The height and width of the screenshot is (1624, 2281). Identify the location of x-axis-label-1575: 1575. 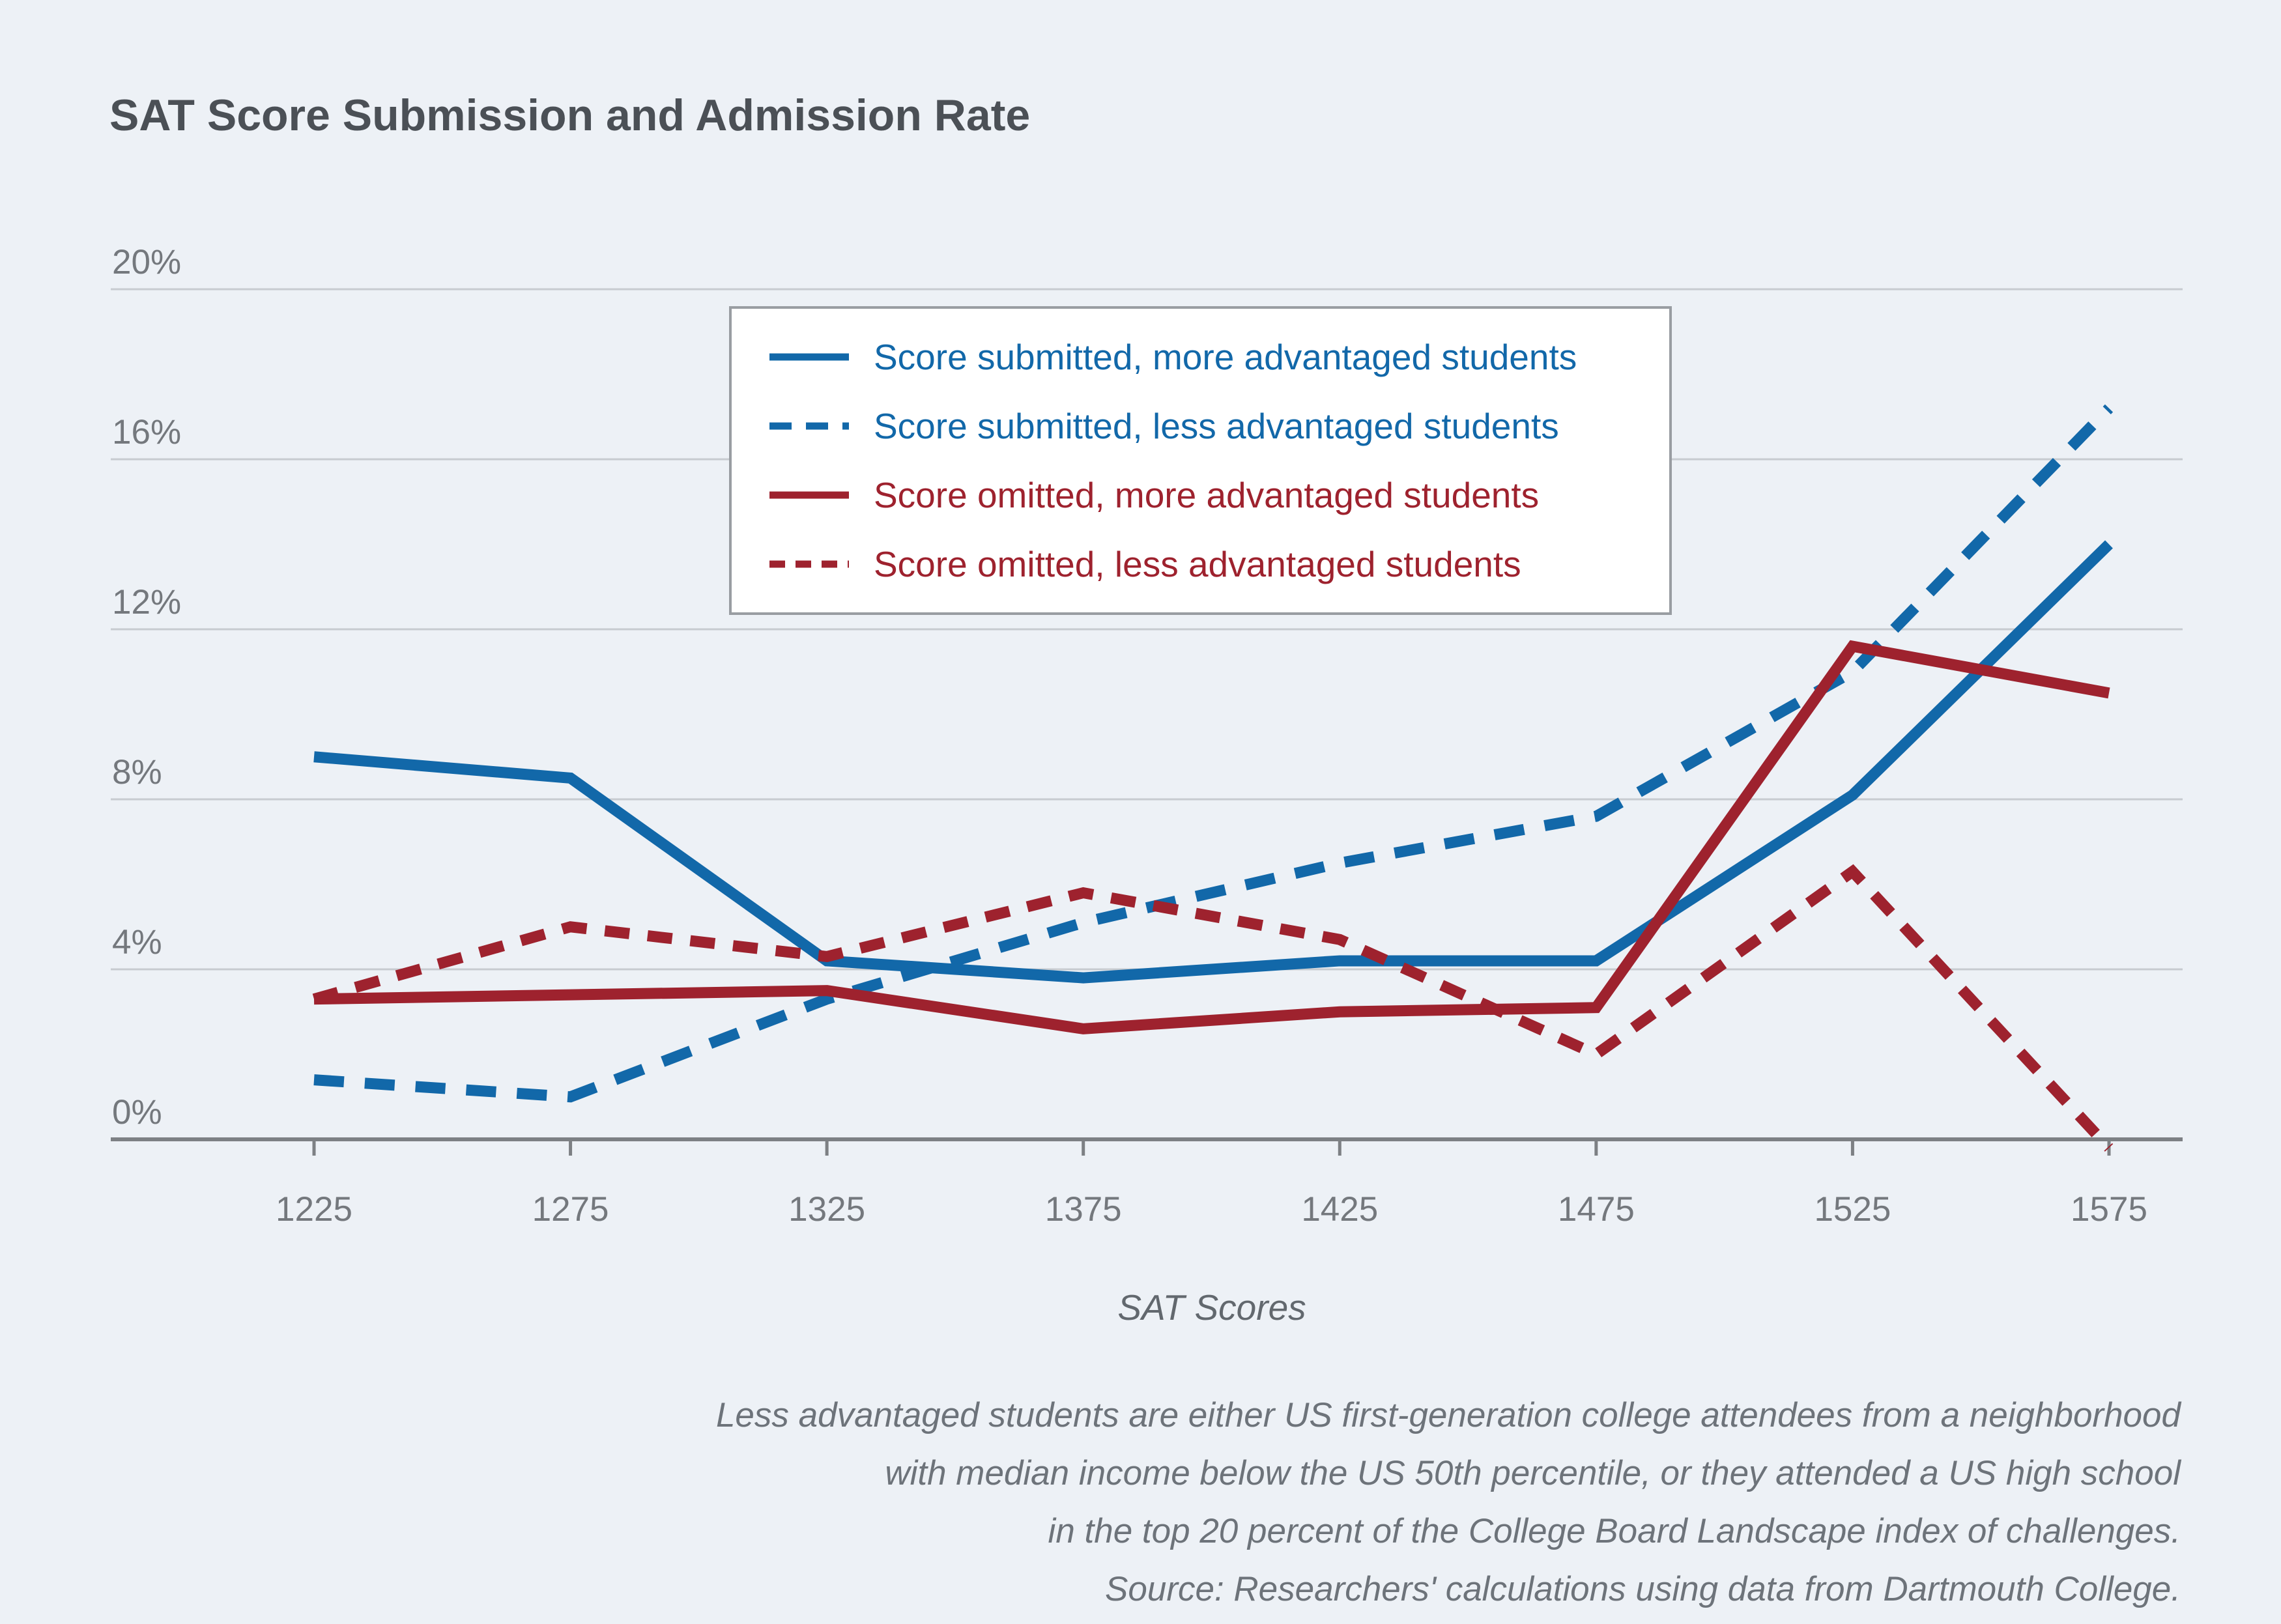
(2109, 1209).